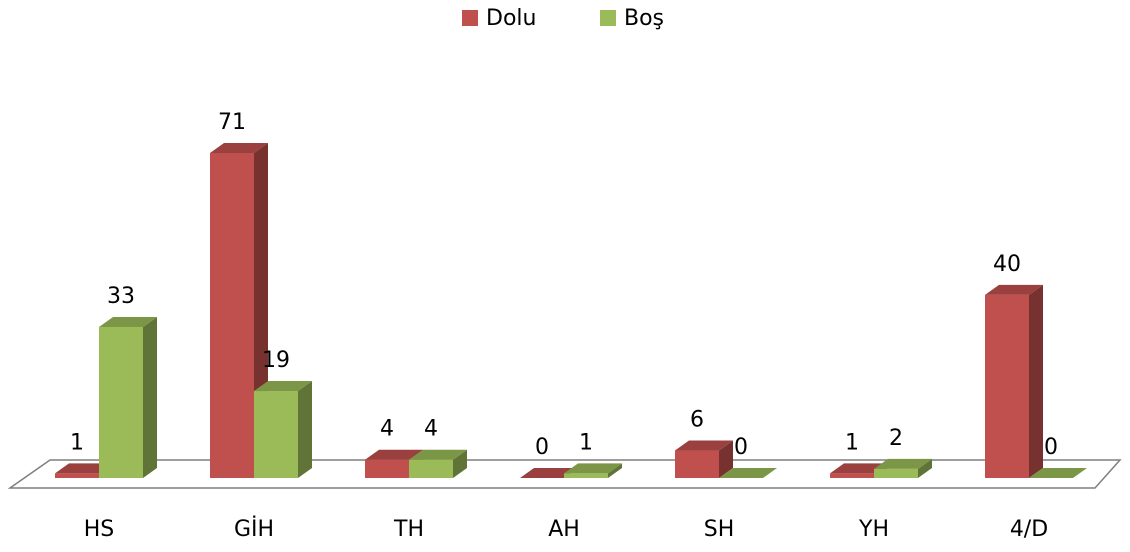 This screenshot has width=1130, height=552. Describe the element at coordinates (896, 438) in the screenshot. I see `value-label: 2` at that location.